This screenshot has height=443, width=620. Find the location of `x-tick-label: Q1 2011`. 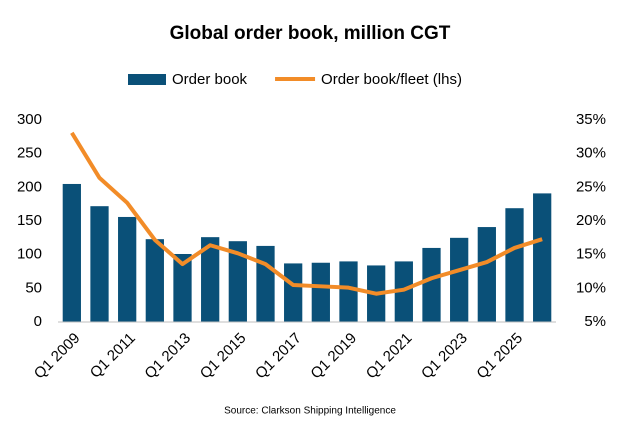

x-tick-label: Q1 2011 is located at coordinates (113, 356).